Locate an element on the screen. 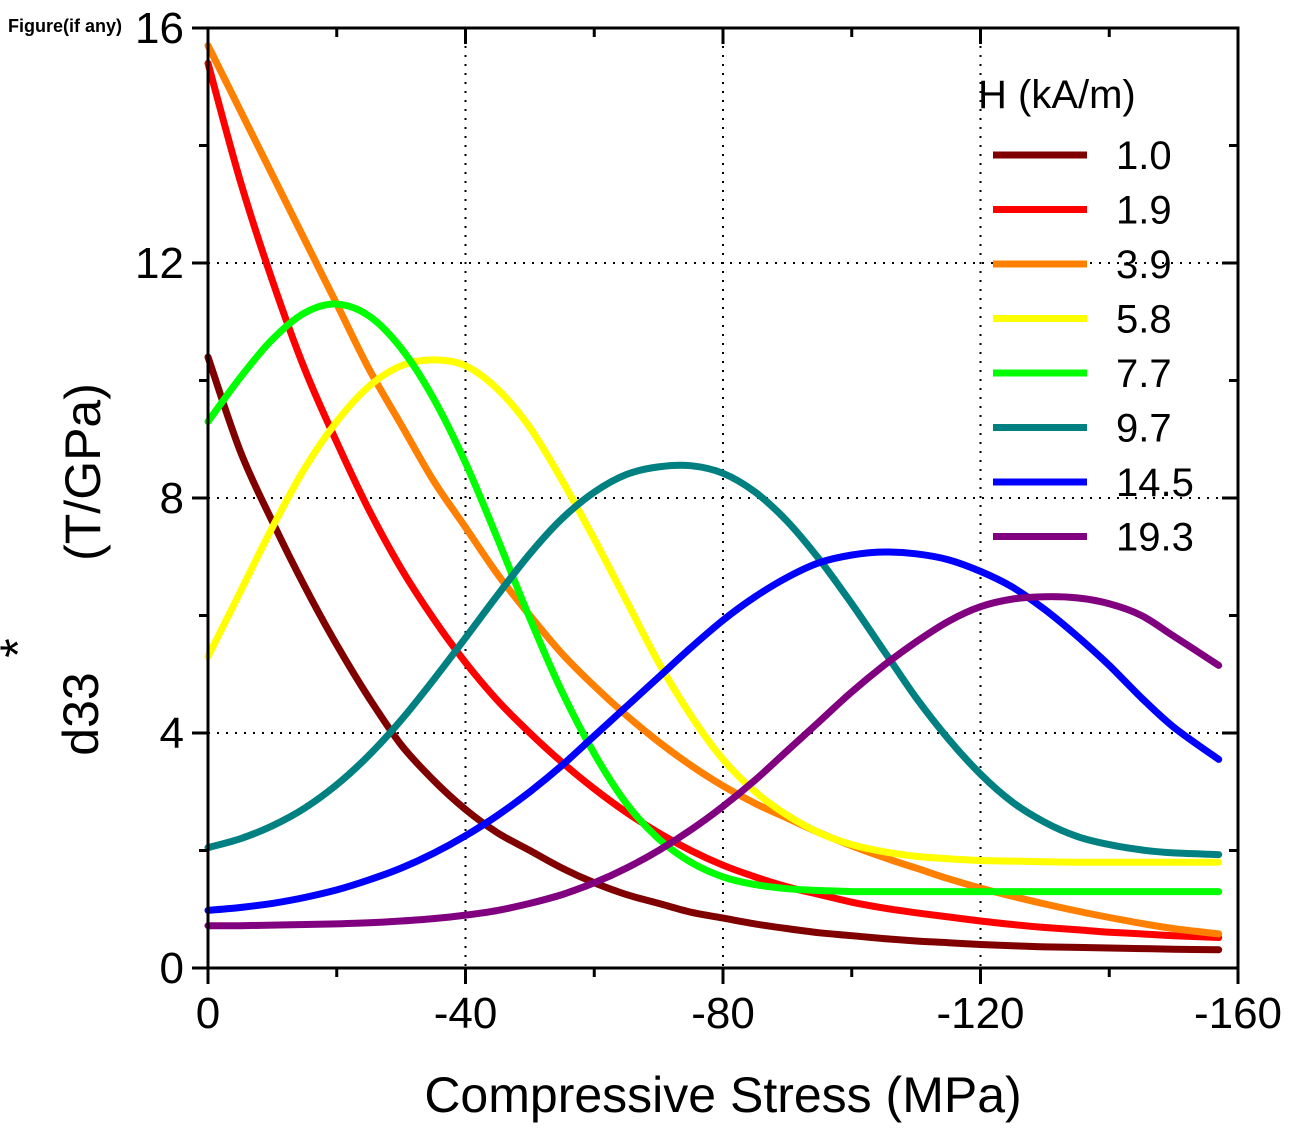  legend-label-7.7: 7.7 is located at coordinates (1144, 374).